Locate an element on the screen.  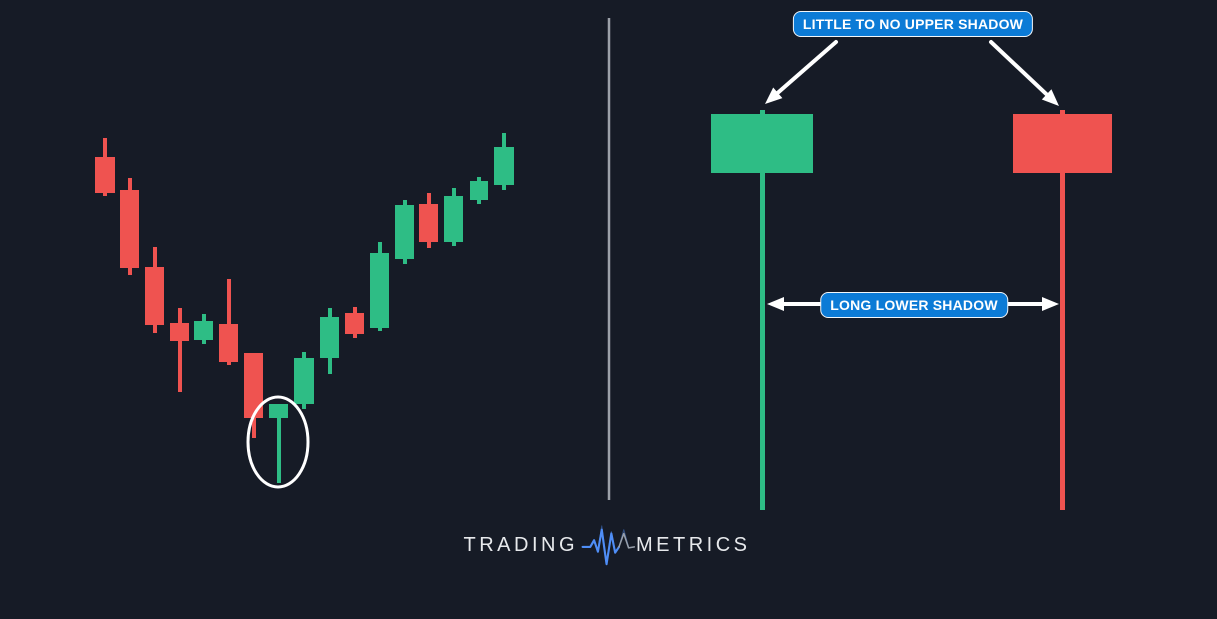
lower-shadow-annotation-label: LONG LOWER SHADOW is located at coordinates (914, 305).